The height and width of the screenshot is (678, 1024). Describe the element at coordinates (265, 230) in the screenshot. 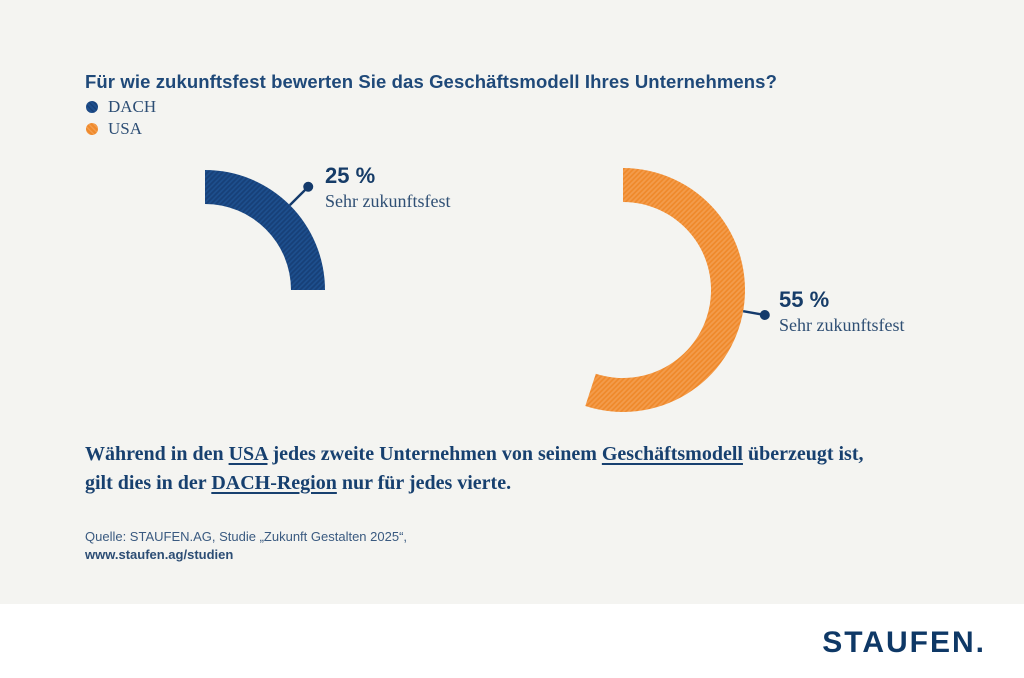

I see `dach-arc` at that location.